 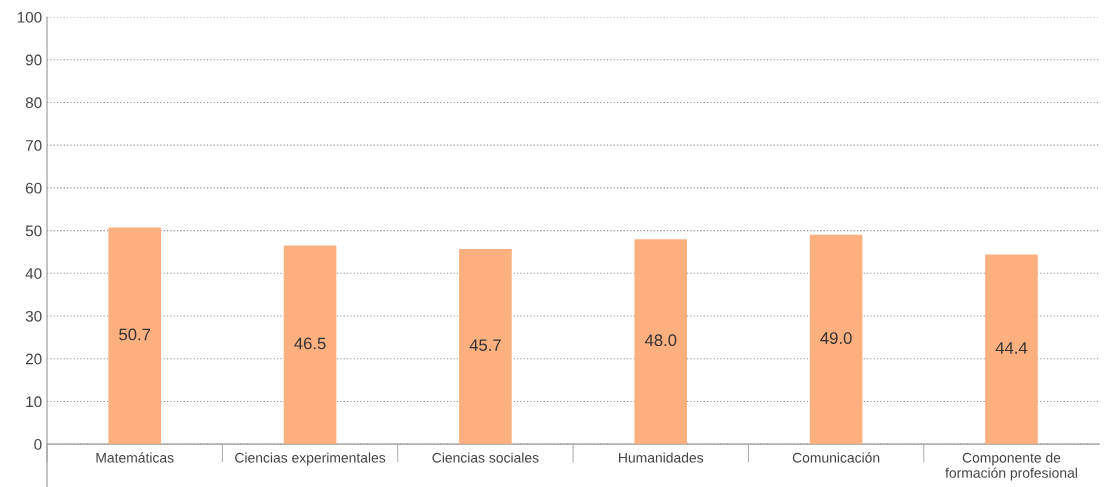 I want to click on x-tick-label: Comunicación, so click(x=836, y=457).